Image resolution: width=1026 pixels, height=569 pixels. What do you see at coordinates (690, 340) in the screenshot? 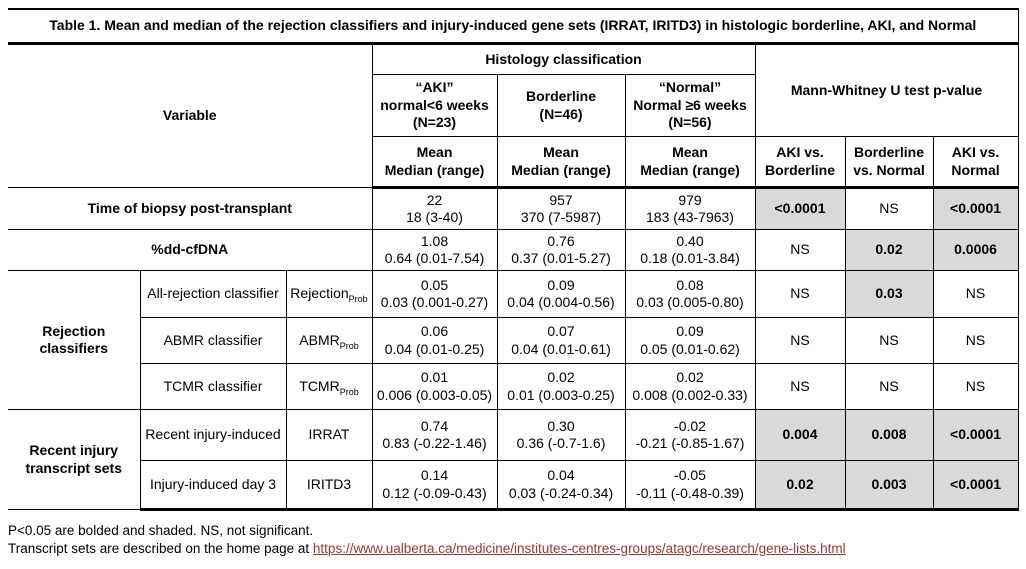
I see `value-cell-normal: 0.09 0.05 (0.01-0.62)` at bounding box center [690, 340].